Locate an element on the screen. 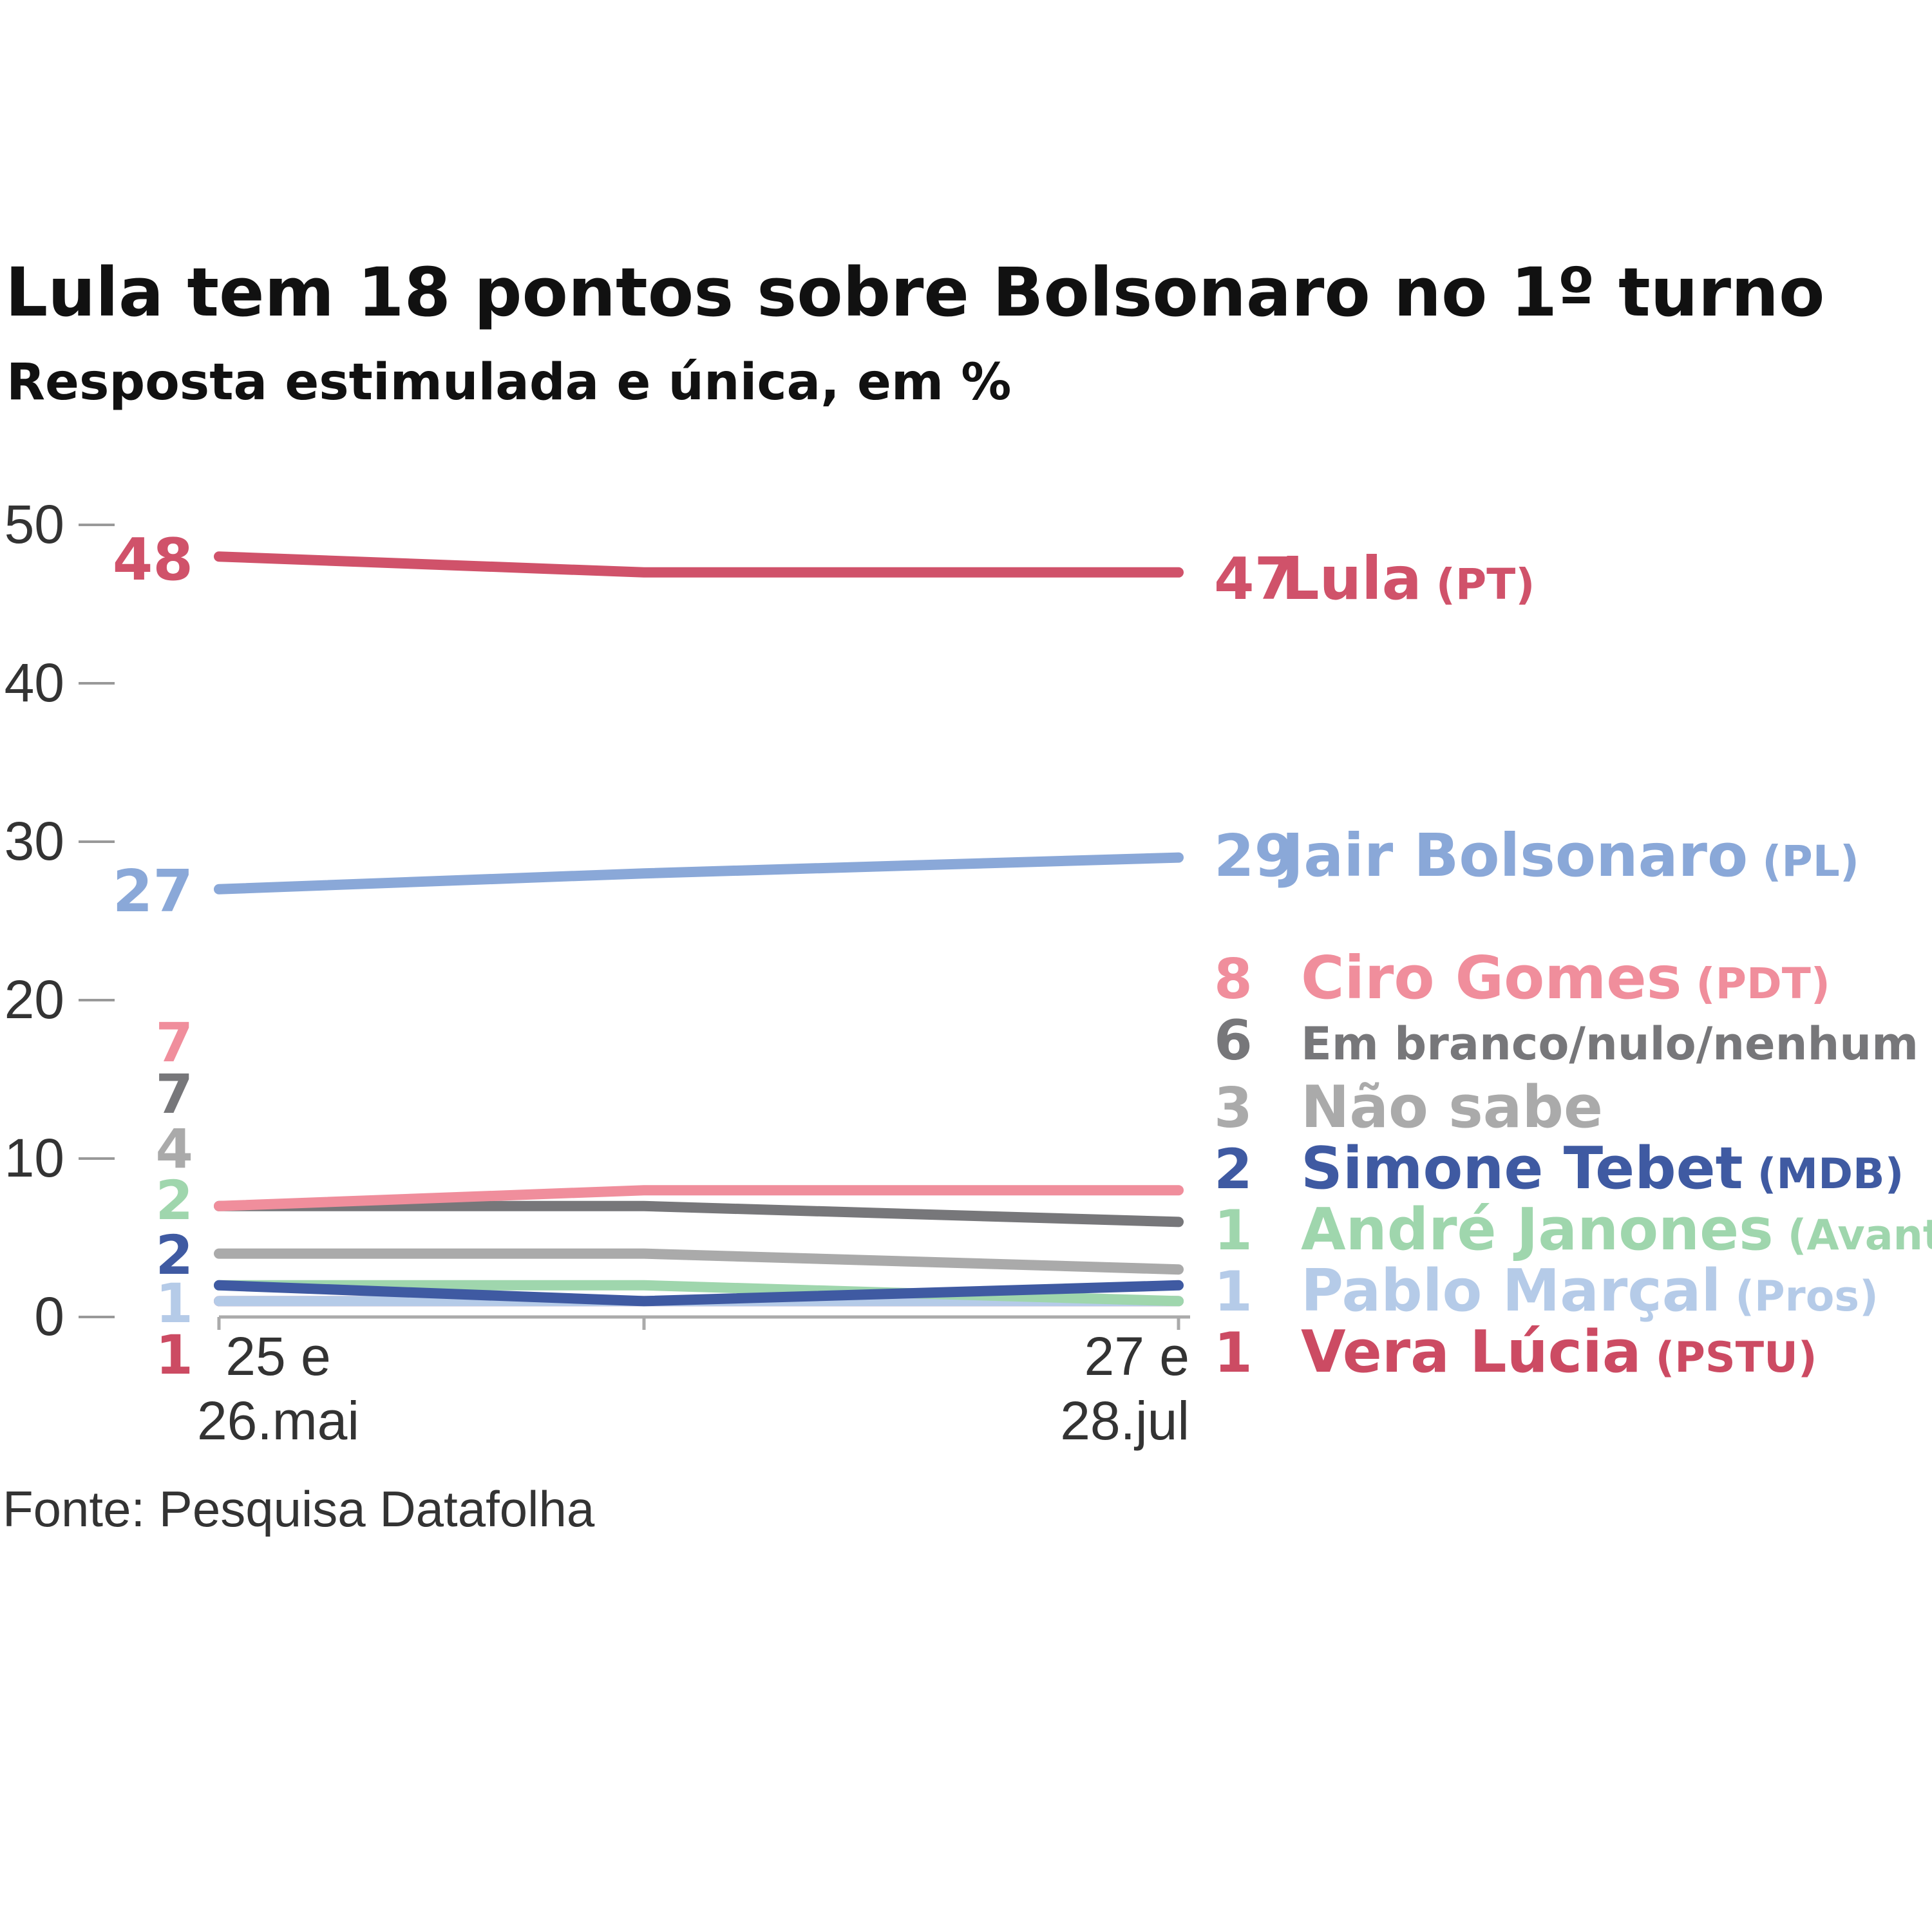 The width and height of the screenshot is (1932, 1932). series-end-value: 3 is located at coordinates (1233, 1108).